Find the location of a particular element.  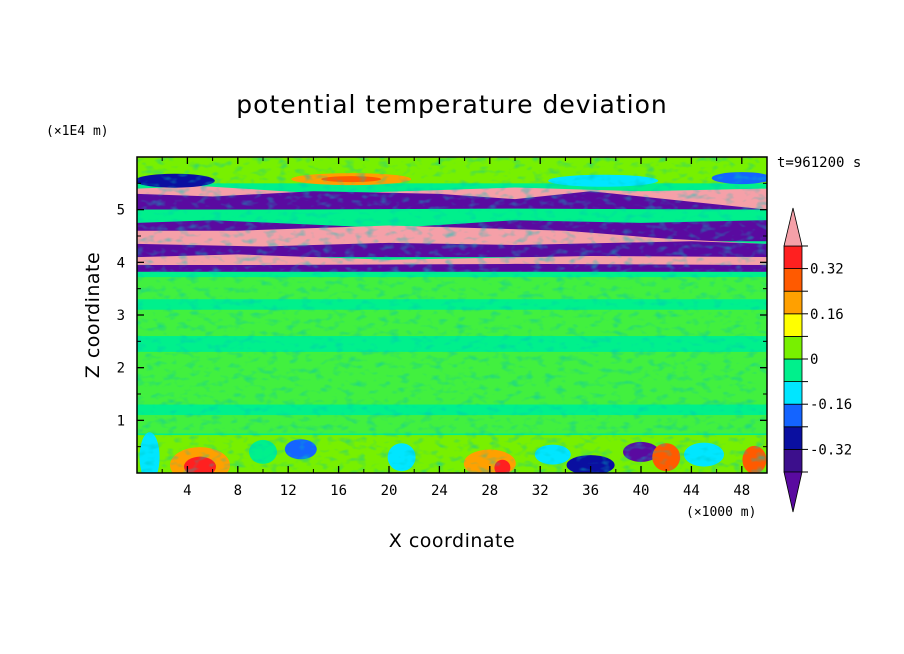

x-tick-label: 28 is located at coordinates (489, 491).